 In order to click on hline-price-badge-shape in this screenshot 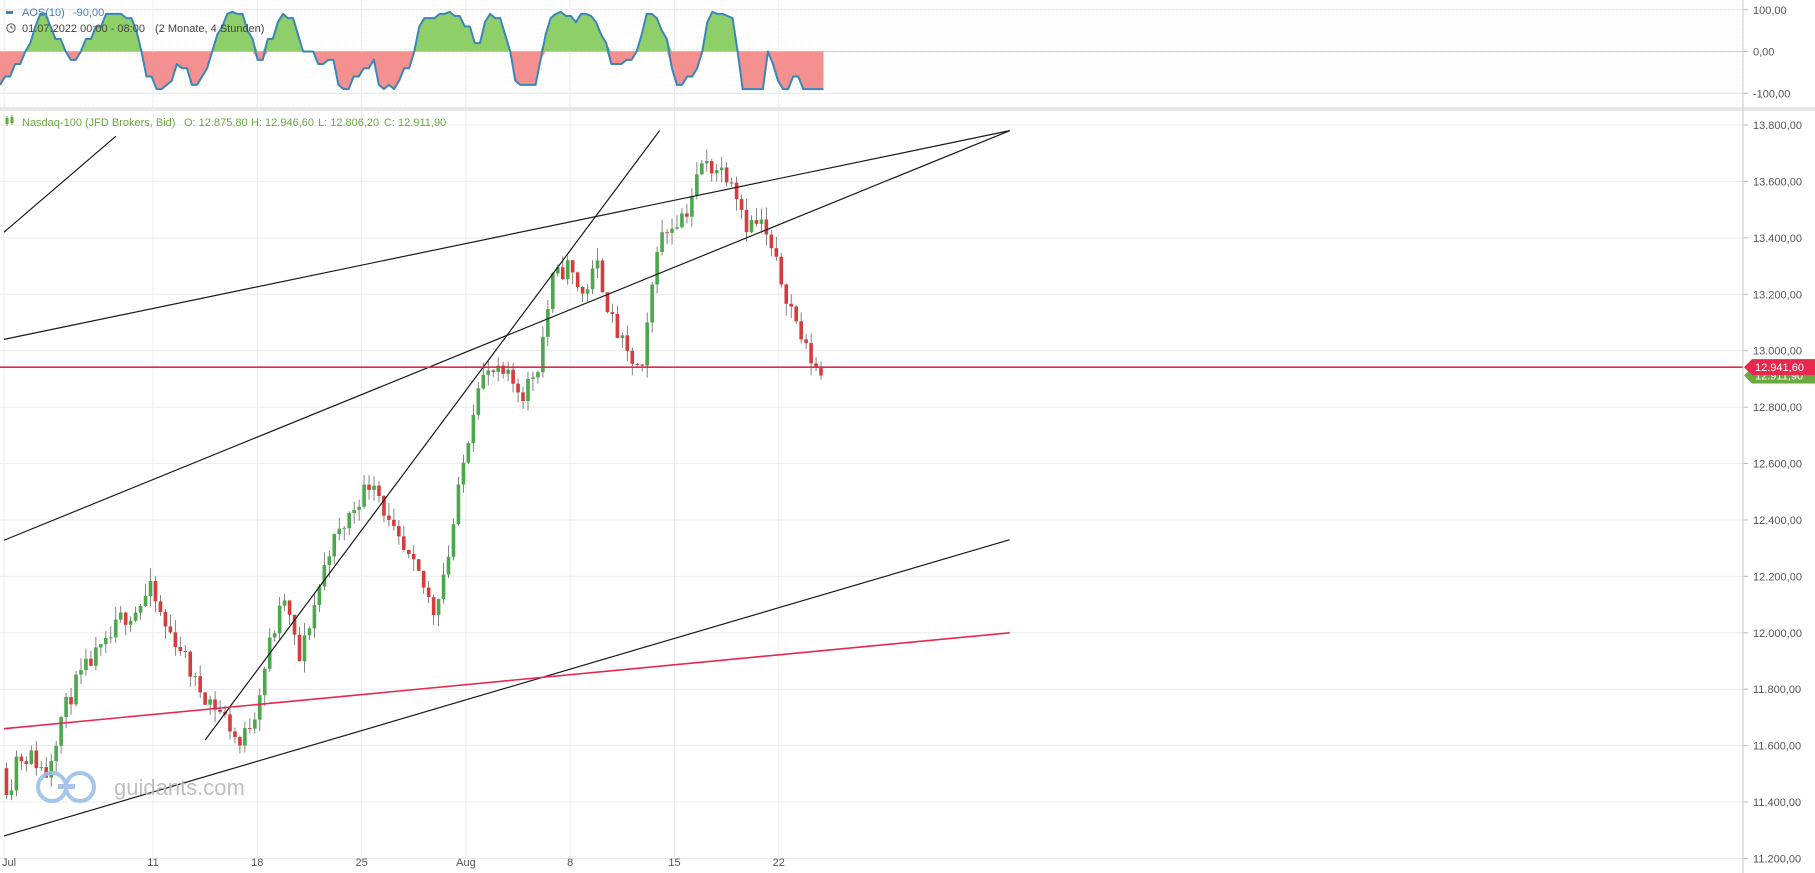, I will do `click(1779, 367)`.